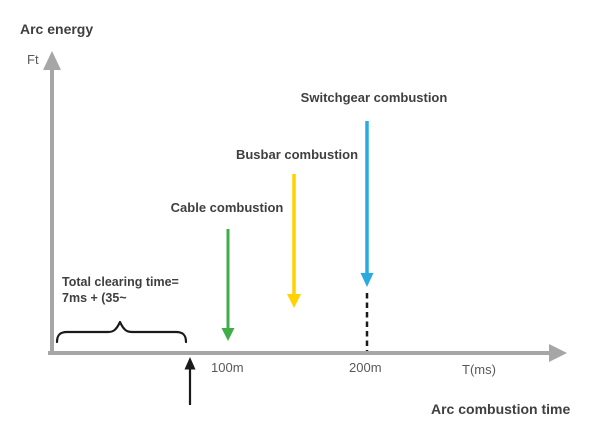 Image resolution: width=600 pixels, height=441 pixels. I want to click on cable-combustion-arrowhead-icon, so click(228, 334).